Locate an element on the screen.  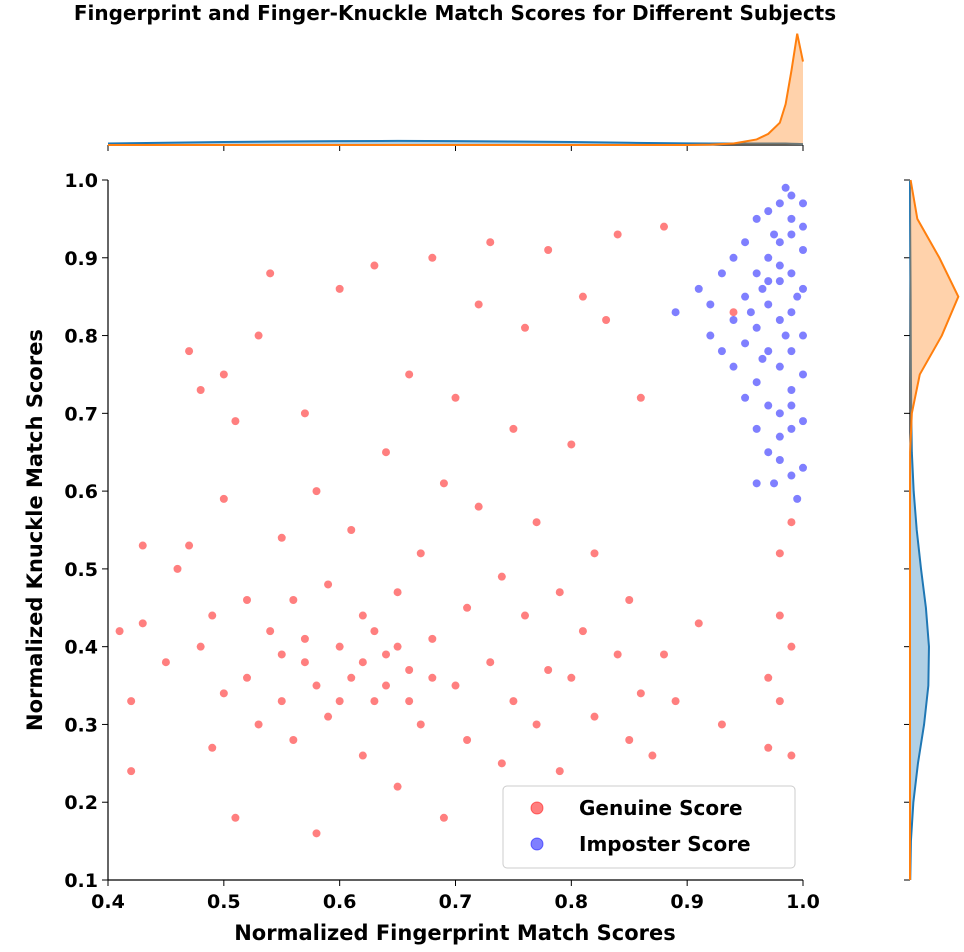
right-density-line is located at coordinates (919, 530).